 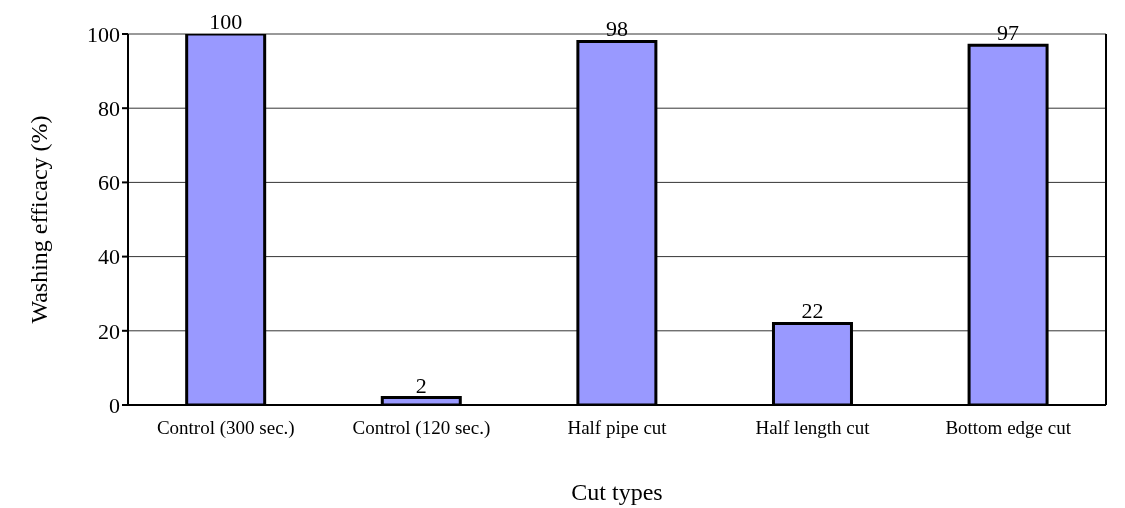 What do you see at coordinates (421, 385) in the screenshot?
I see `data-label: 2` at bounding box center [421, 385].